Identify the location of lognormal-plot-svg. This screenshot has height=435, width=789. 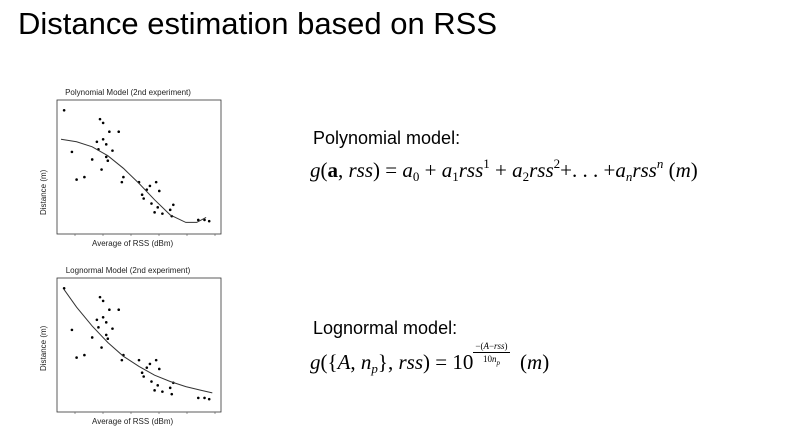
(139, 345).